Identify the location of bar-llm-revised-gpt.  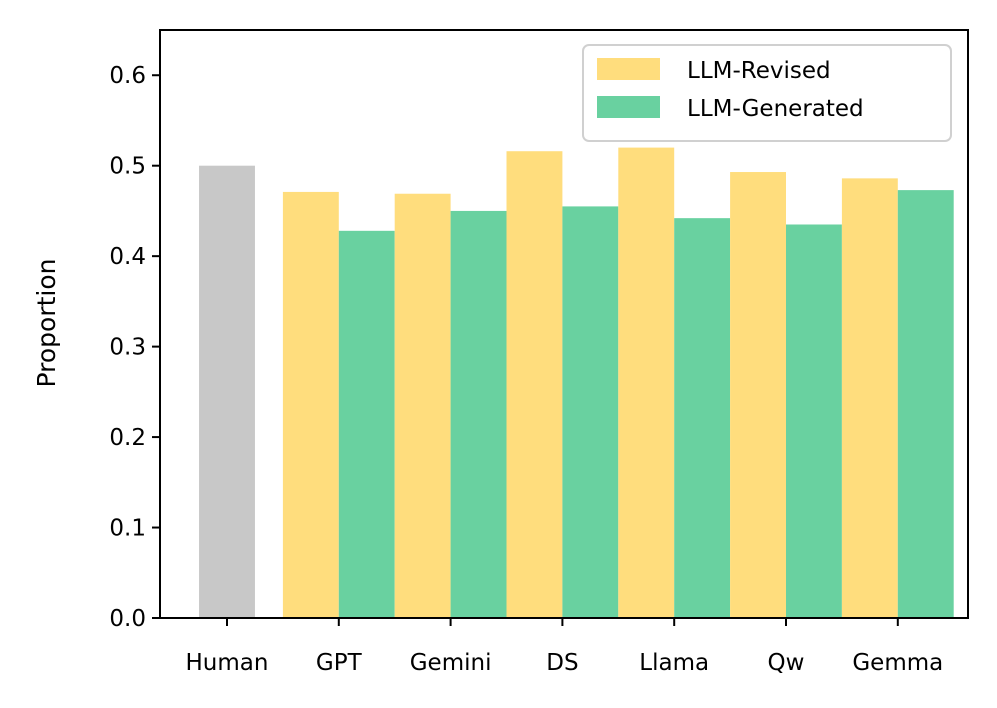
(310, 404).